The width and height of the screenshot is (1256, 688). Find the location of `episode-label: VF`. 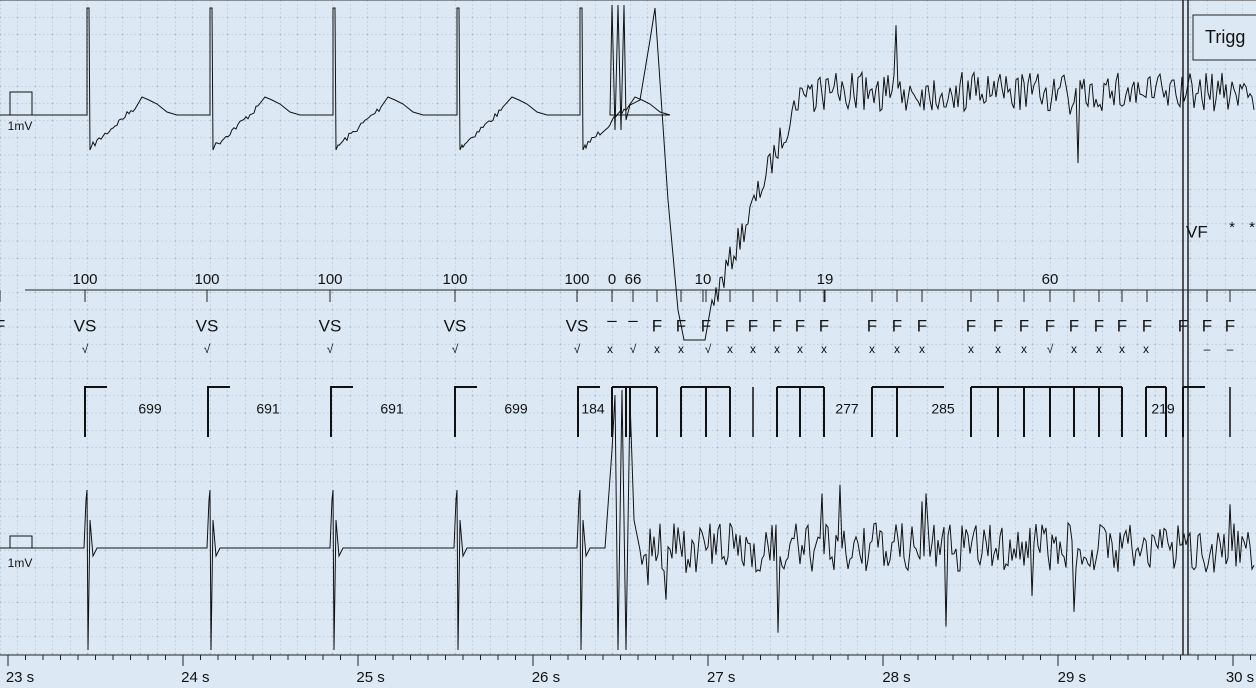

episode-label: VF is located at coordinates (1197, 231).